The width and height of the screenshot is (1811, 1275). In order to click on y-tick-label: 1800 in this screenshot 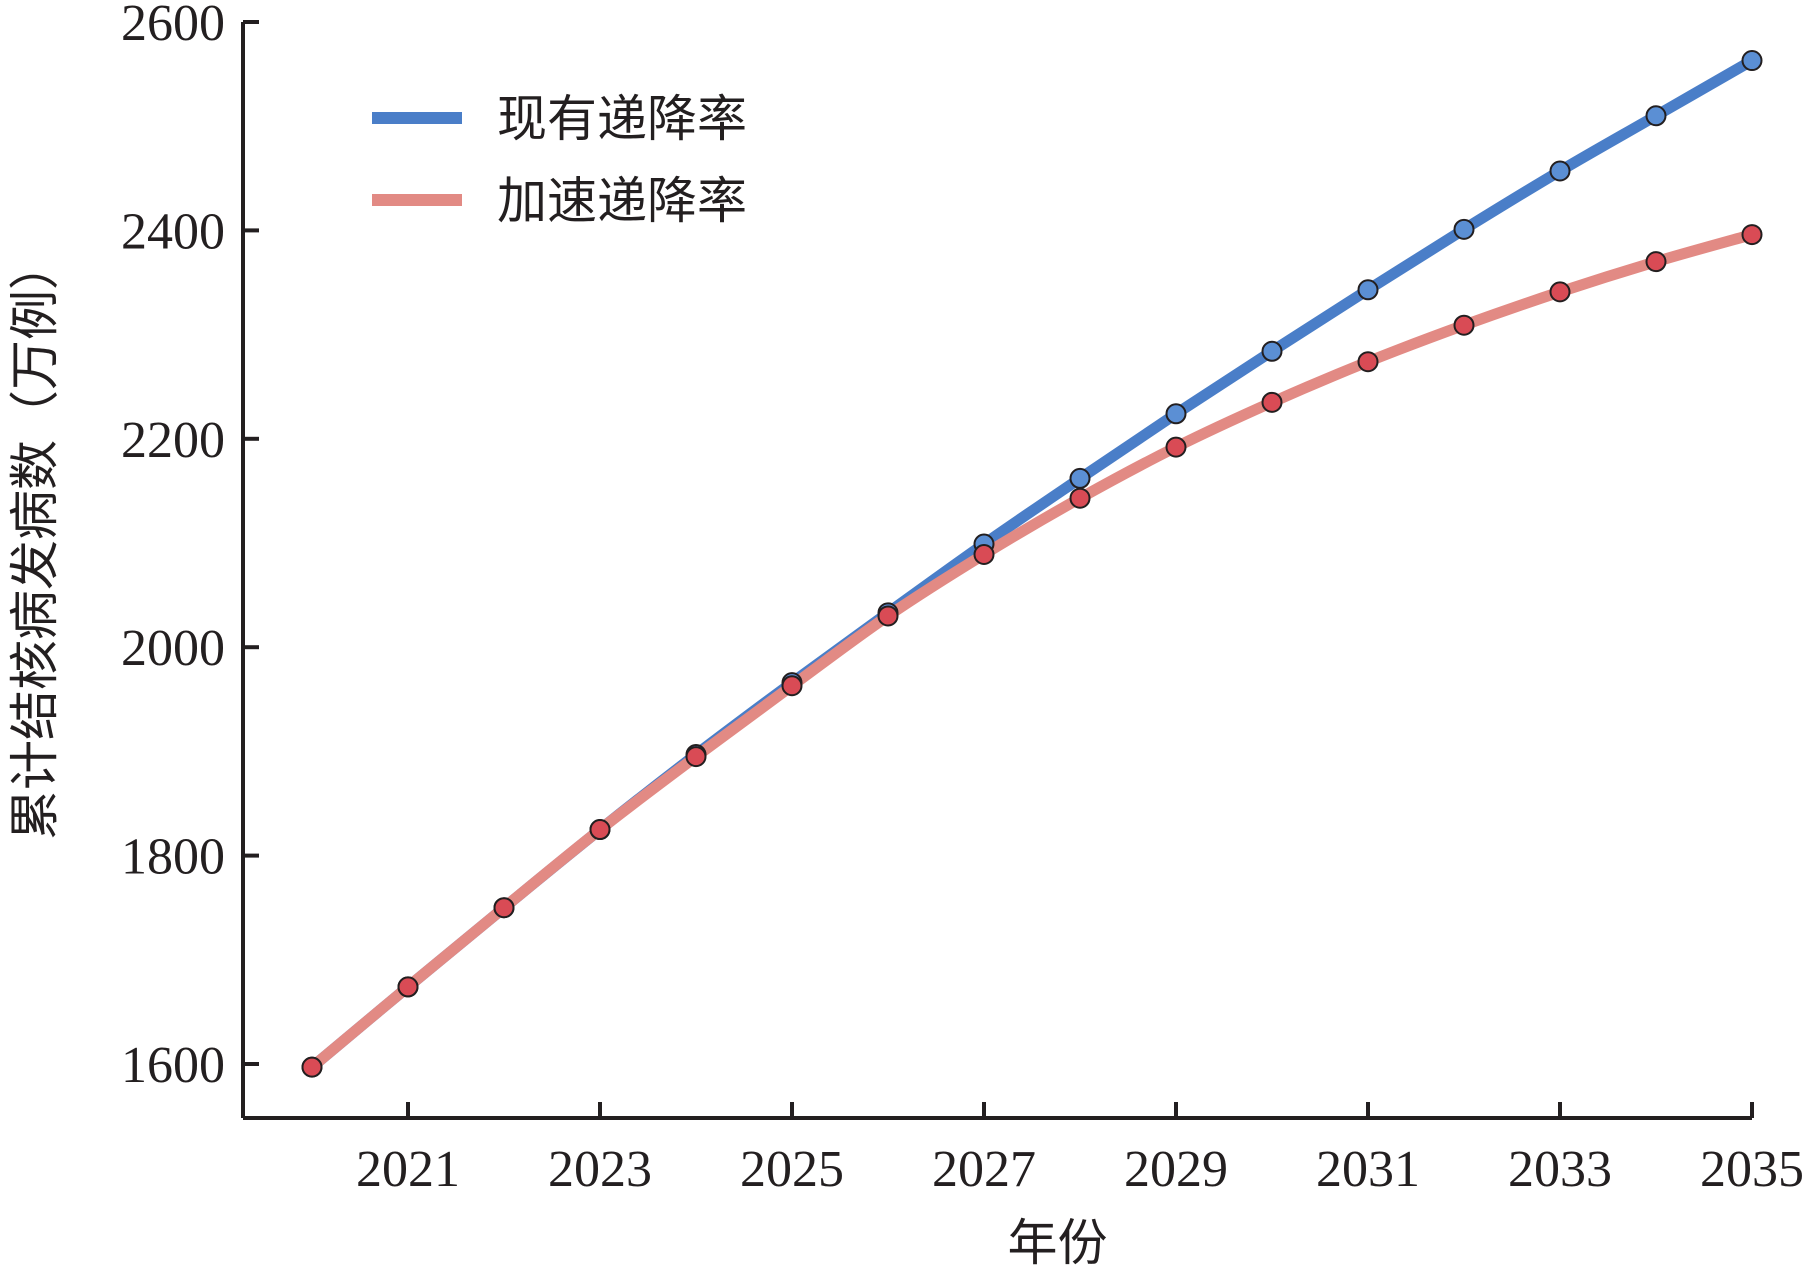, I will do `click(173, 857)`.